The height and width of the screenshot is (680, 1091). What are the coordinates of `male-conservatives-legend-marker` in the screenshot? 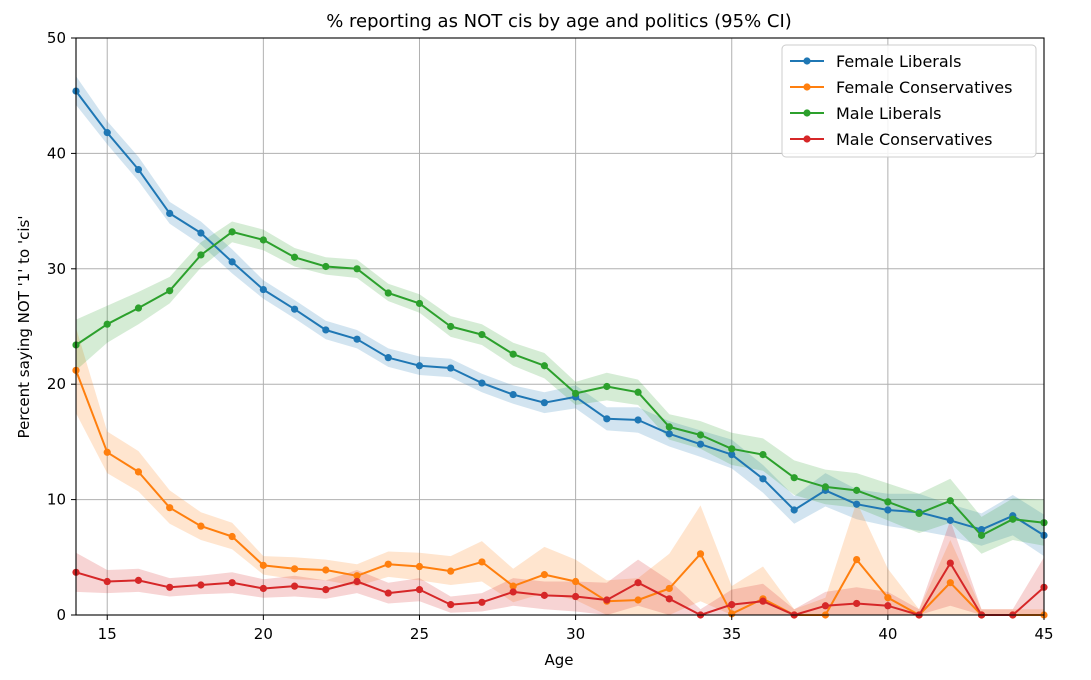 It's located at (807, 139).